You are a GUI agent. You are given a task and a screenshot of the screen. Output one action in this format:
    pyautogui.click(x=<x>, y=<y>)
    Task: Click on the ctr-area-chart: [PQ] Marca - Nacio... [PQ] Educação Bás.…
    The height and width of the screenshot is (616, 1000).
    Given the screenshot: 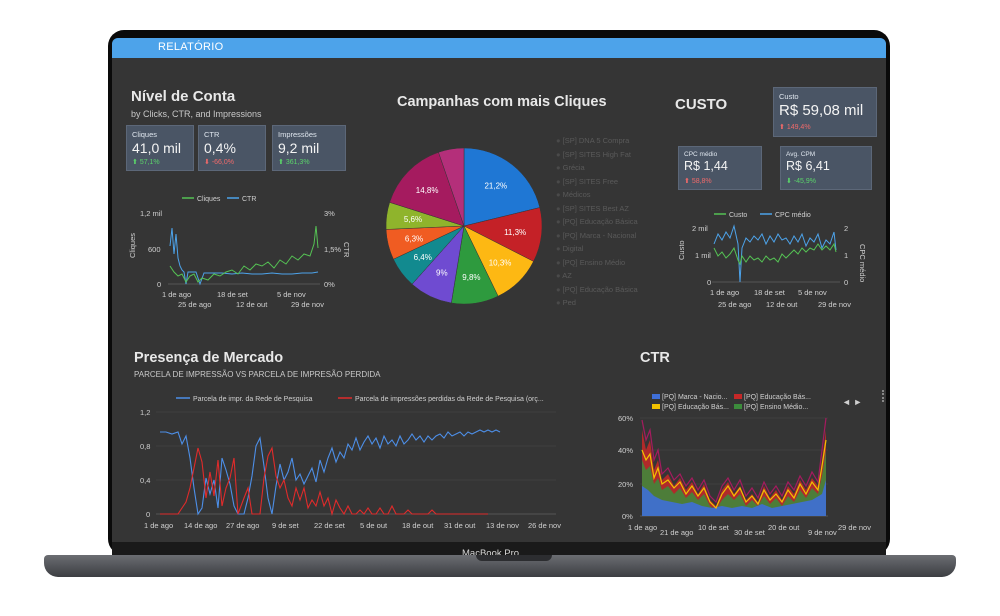 What is the action you would take?
    pyautogui.click(x=744, y=464)
    